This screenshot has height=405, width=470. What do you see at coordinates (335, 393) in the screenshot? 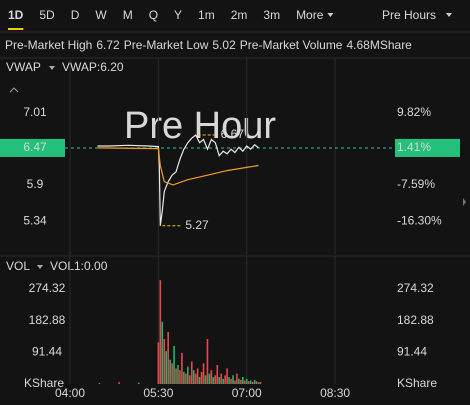
I see `x-tick-label: 08:30` at bounding box center [335, 393].